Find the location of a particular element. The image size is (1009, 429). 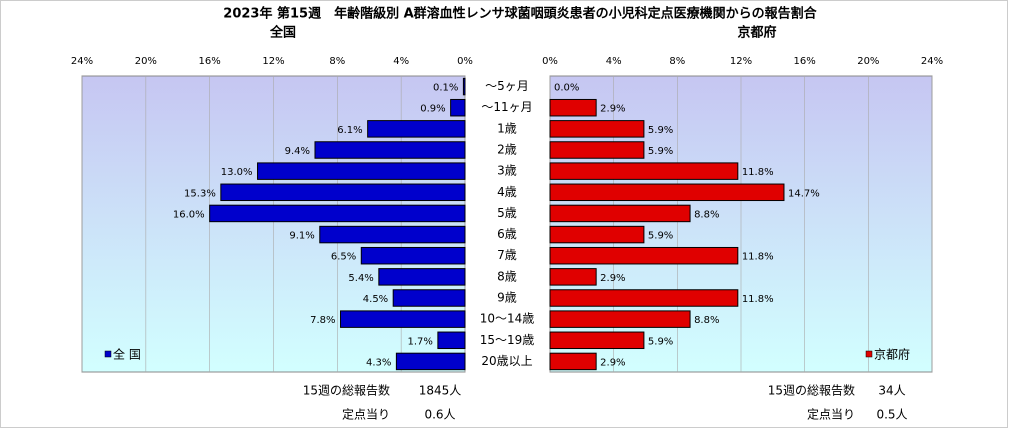

value-label: 5.4% is located at coordinates (360, 278).